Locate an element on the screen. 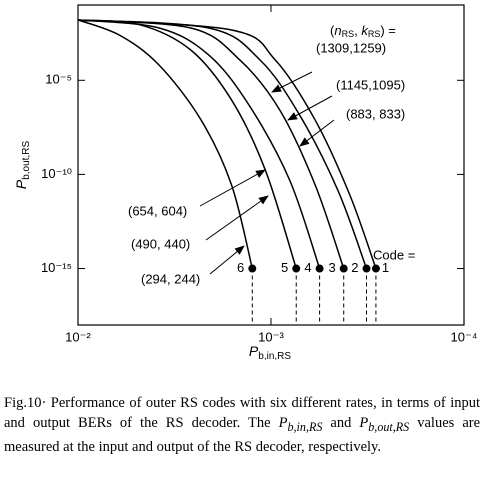  series-label: (1309,1259) is located at coordinates (351, 47).